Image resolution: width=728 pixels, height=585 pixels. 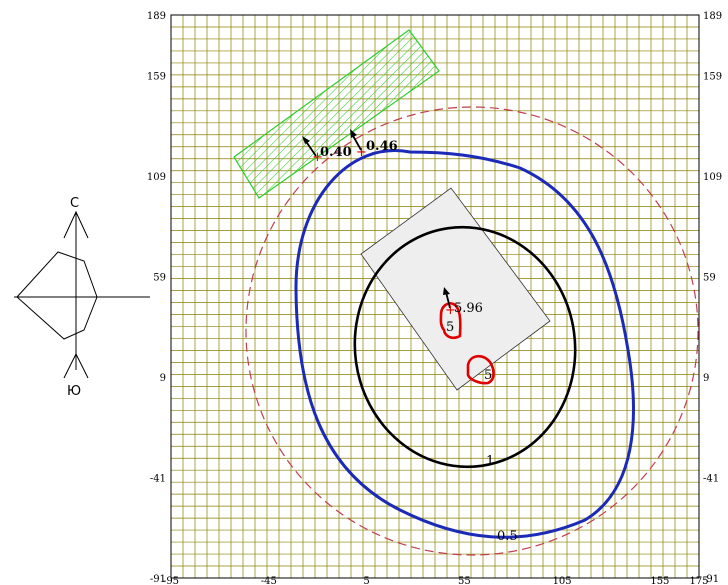 I want to click on right-tick-label: -91, so click(x=711, y=579).